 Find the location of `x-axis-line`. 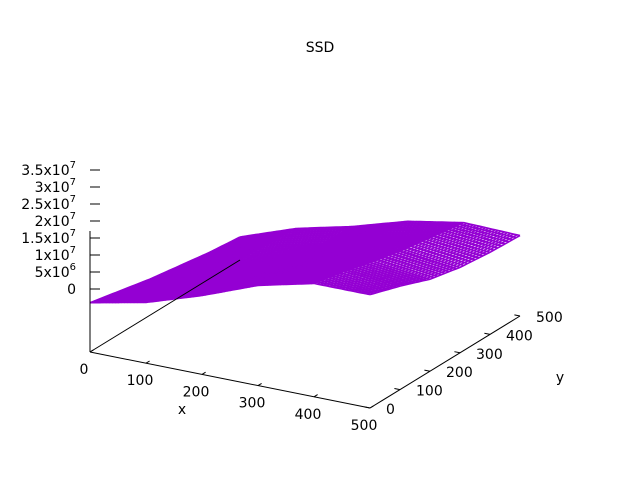

x-axis-line is located at coordinates (230, 380).